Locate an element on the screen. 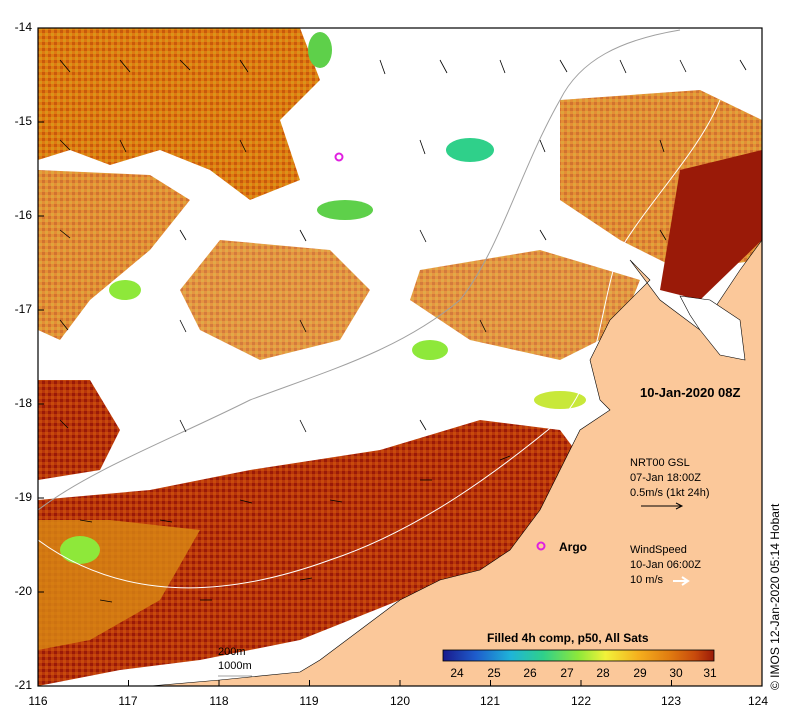  date-label: 10-Jan-2020 08Z is located at coordinates (690, 392).